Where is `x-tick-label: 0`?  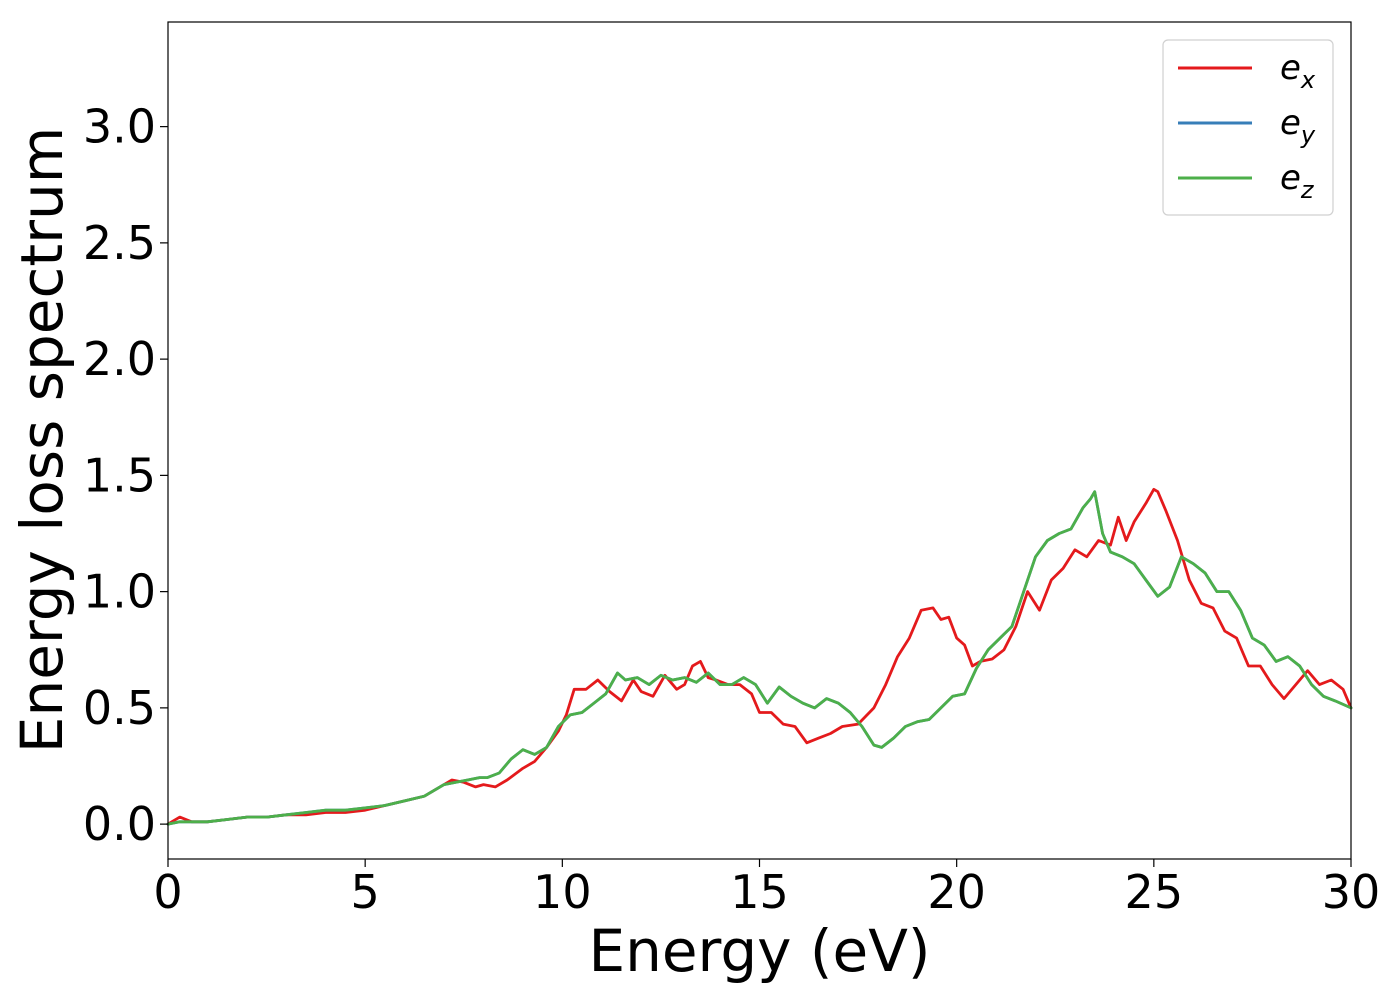 x-tick-label: 0 is located at coordinates (167, 892).